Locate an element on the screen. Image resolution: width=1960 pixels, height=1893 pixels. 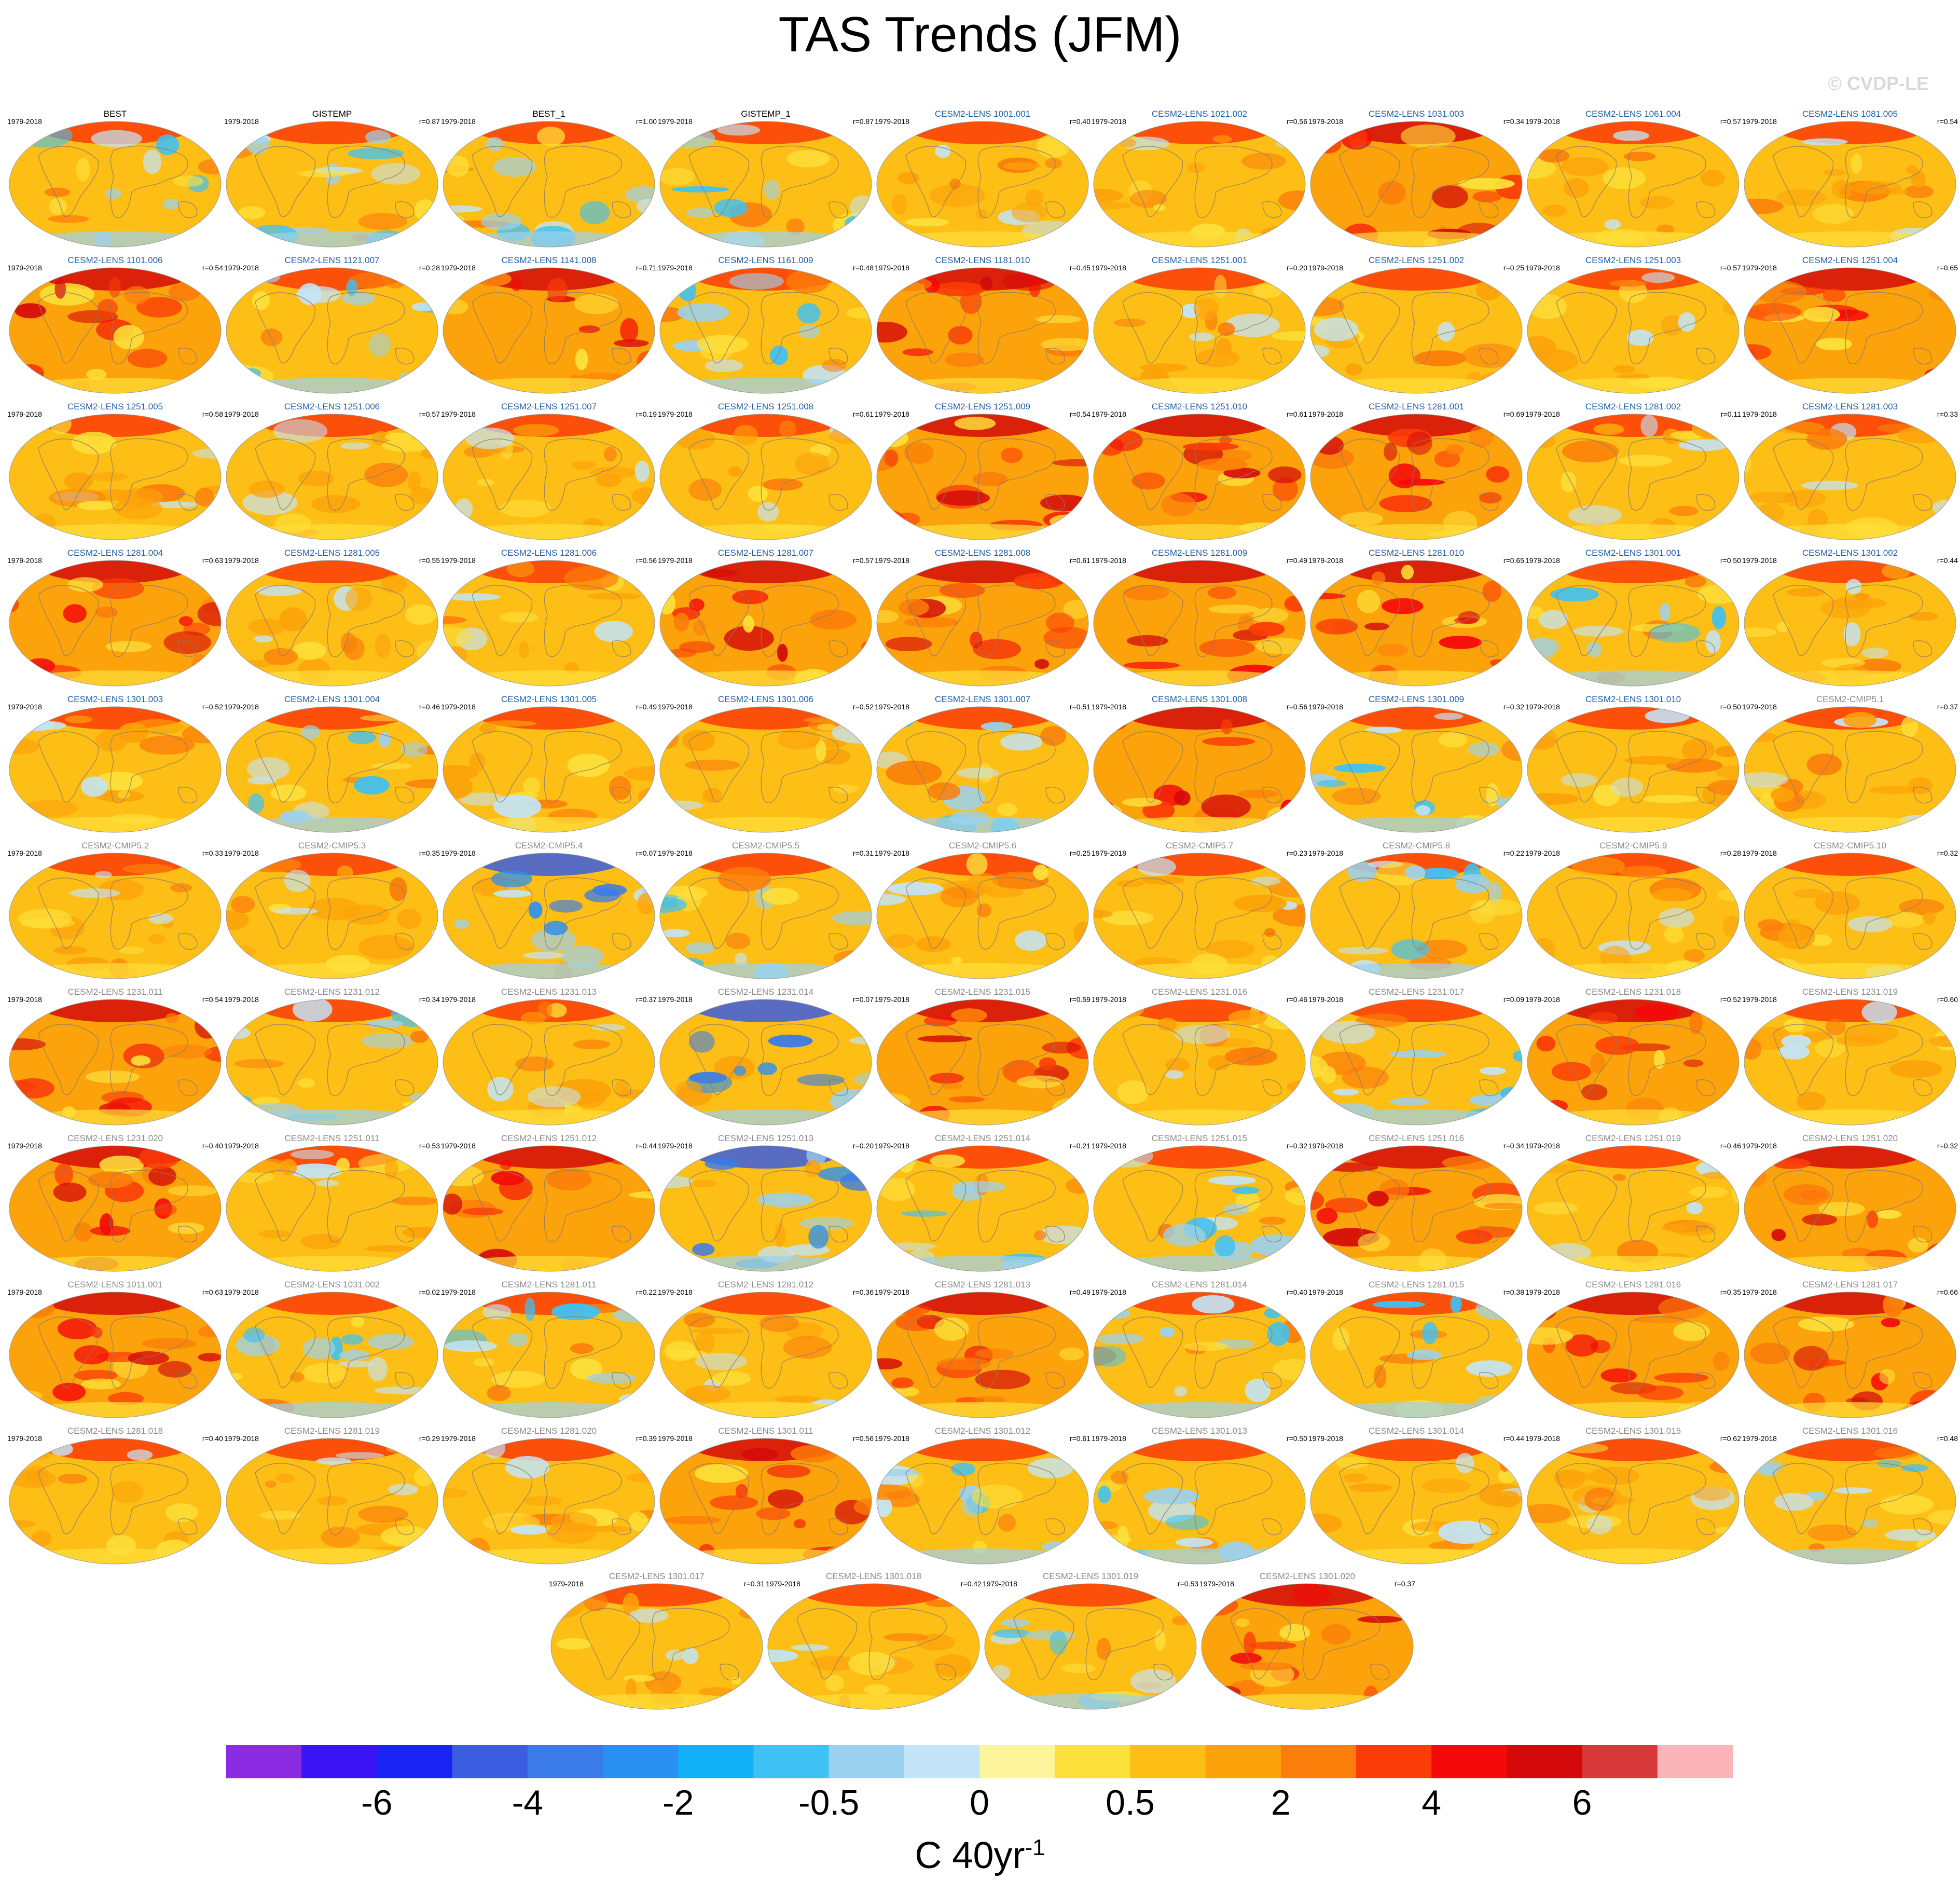
map-panel: 1979-2018 CESM2-LENS 1301.005 r=0.49 is located at coordinates (549, 764).